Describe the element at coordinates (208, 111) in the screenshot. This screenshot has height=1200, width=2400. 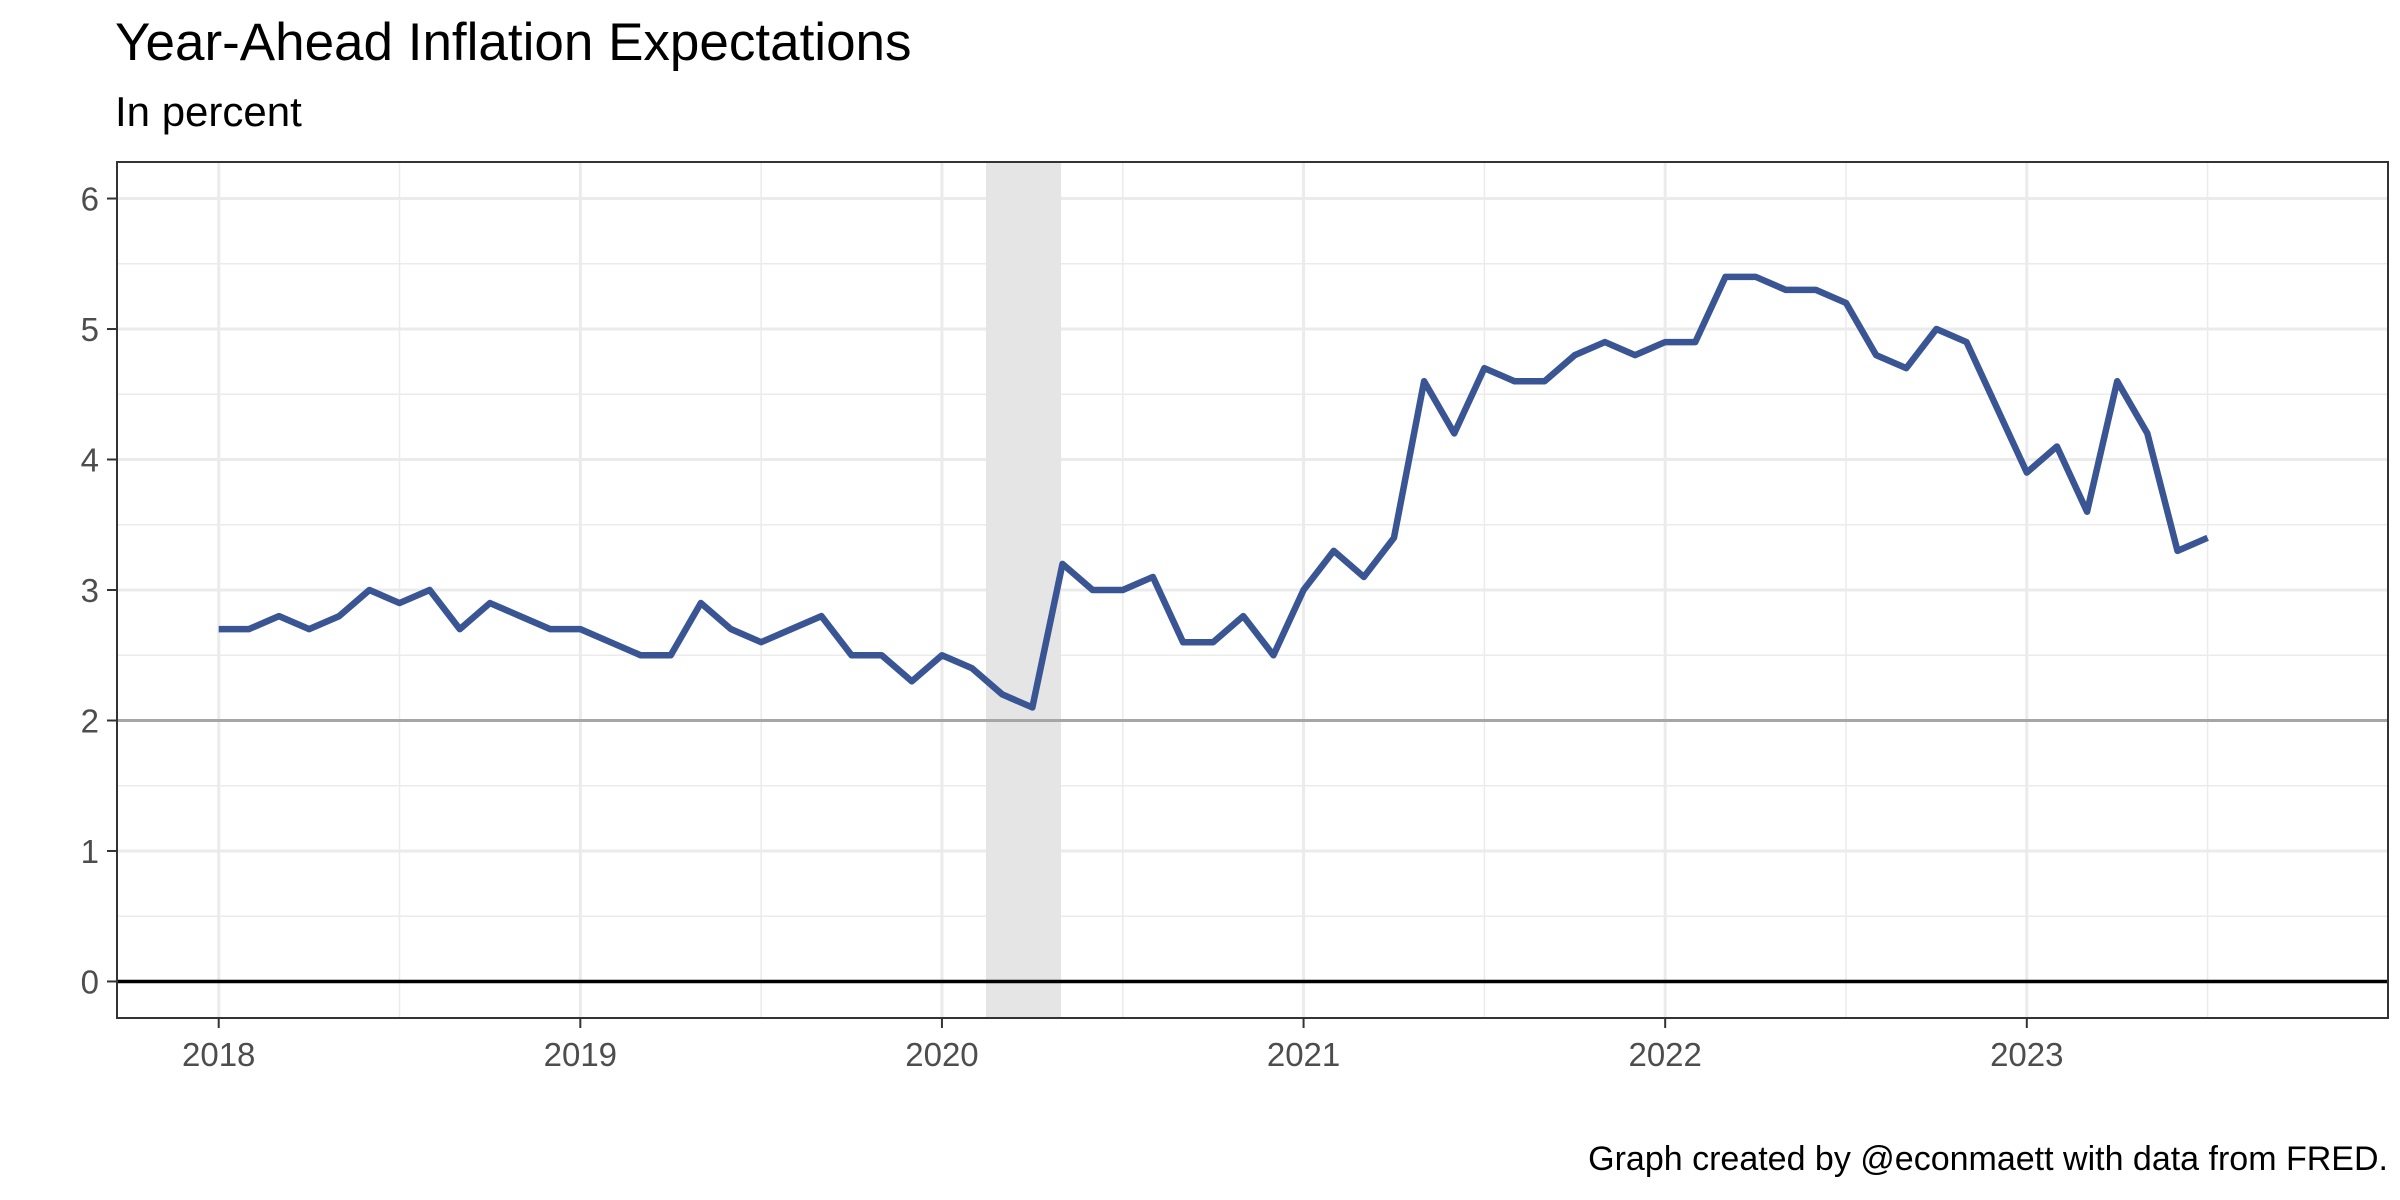
I see `chart-subtitle: In percent` at that location.